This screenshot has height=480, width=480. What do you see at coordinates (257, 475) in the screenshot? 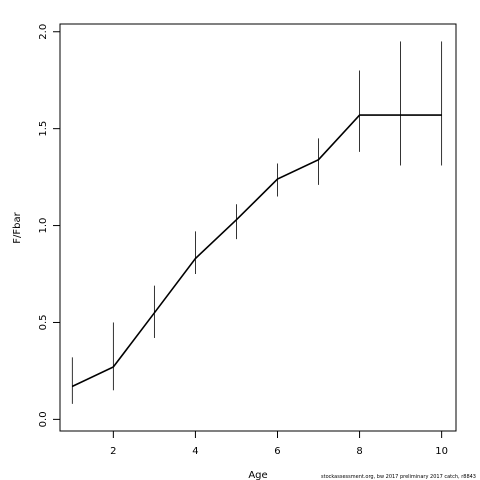
I see `x-axis-title: Age` at bounding box center [257, 475].